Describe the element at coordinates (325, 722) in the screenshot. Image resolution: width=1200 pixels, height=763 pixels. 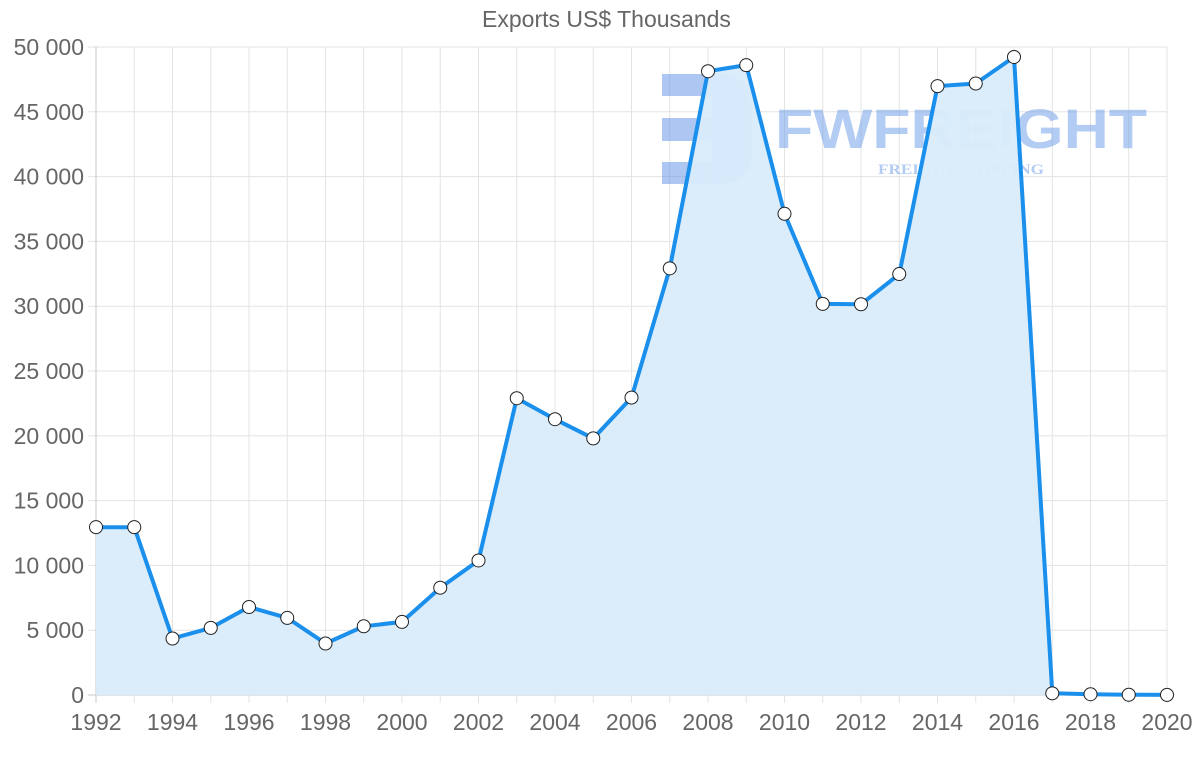
I see `x-tick-label: 1998` at that location.